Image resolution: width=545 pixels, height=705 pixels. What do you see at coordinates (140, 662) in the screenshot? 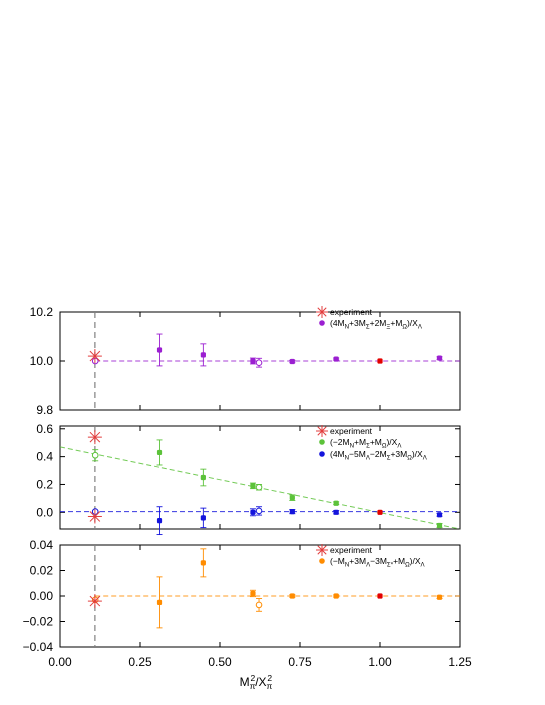
I see `x-tick-label: 0.25` at bounding box center [140, 662].